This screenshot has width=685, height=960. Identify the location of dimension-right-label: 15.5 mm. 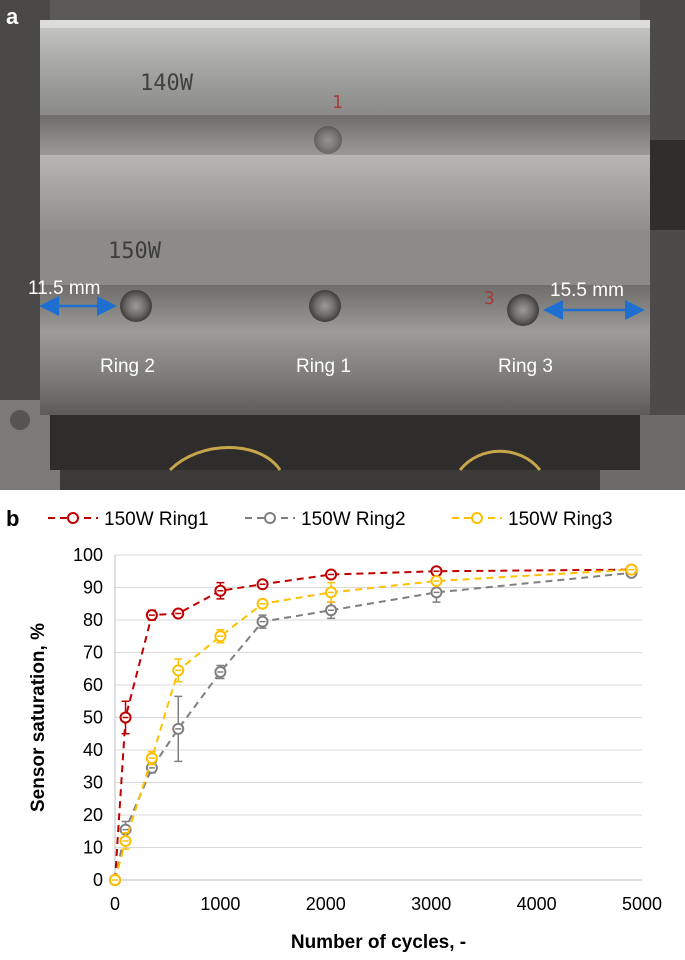
(587, 290).